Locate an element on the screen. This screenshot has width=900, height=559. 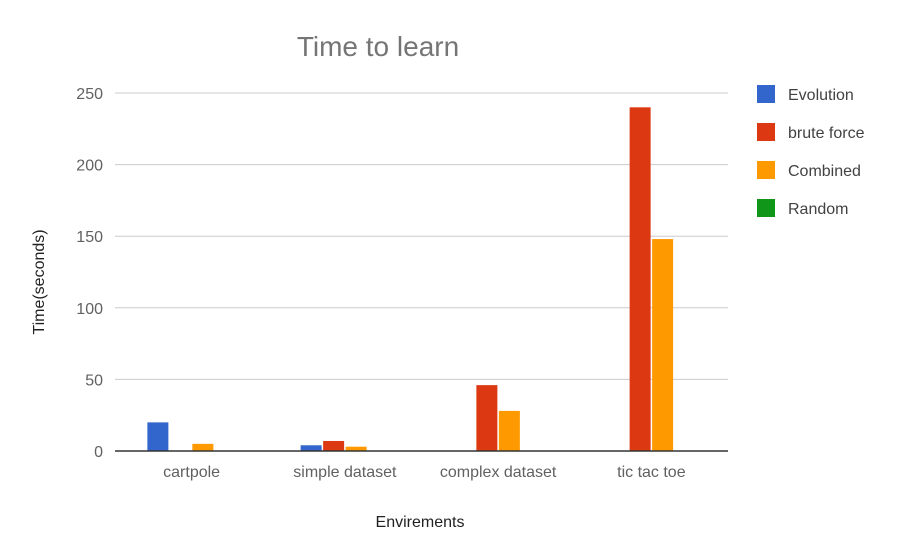
legend-label: Combined is located at coordinates (824, 171).